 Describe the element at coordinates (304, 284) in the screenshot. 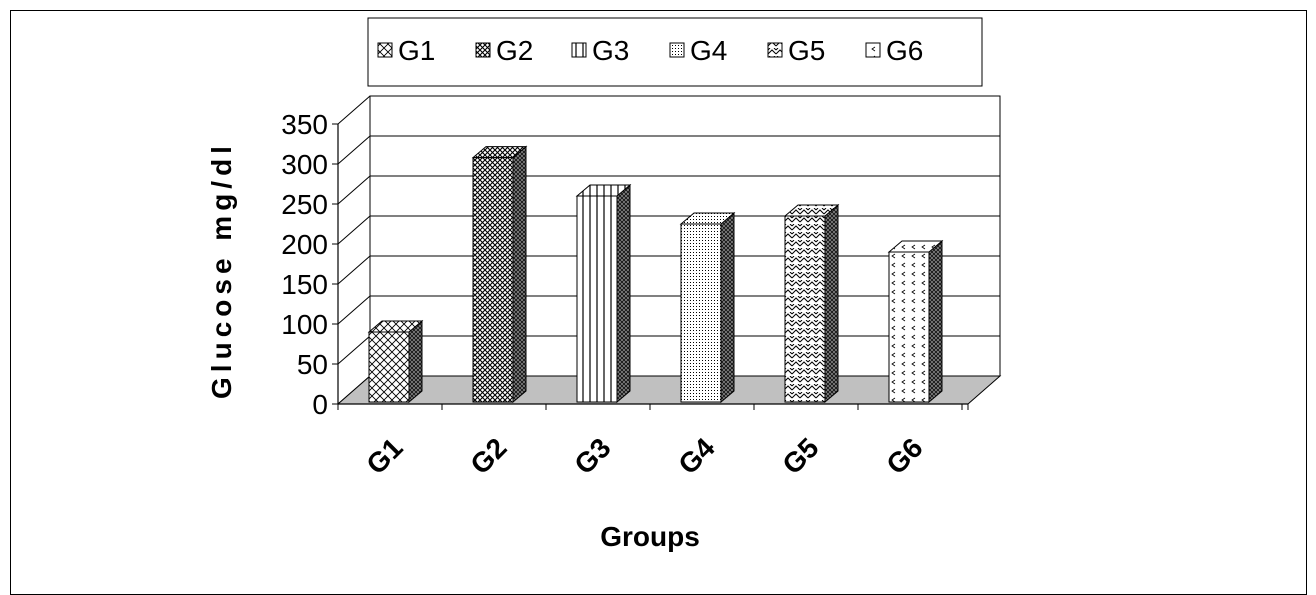

I see `y-tick-label: 150` at that location.